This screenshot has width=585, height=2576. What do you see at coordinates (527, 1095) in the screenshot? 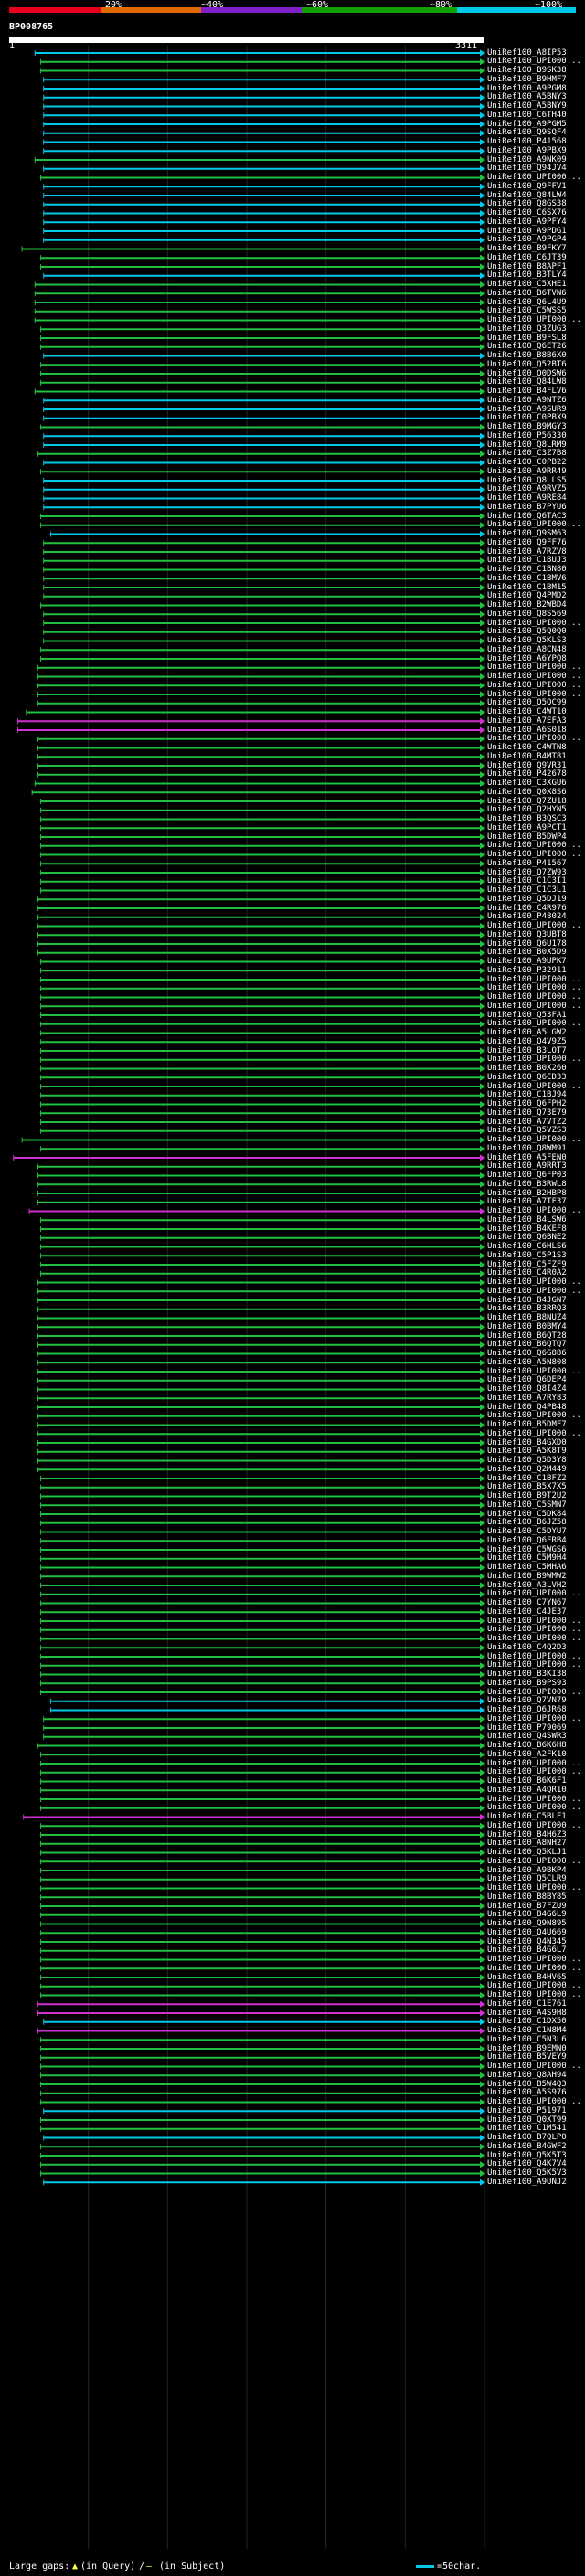
I see `hit-label: UniRef100_C1BJ94` at bounding box center [527, 1095].